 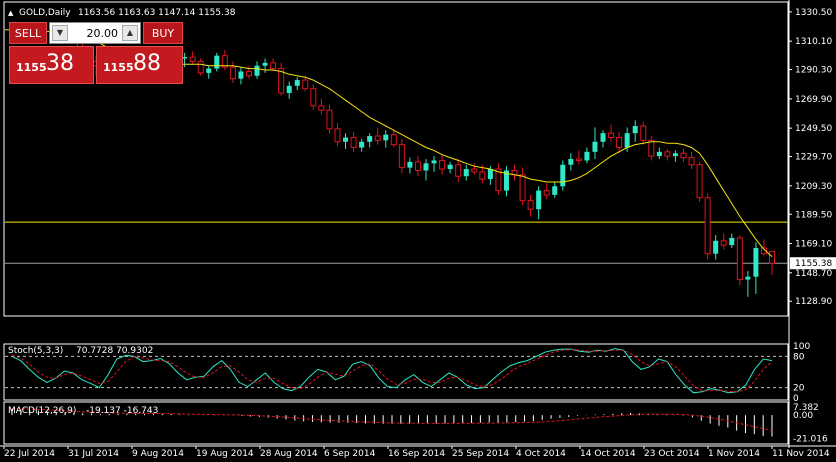 I want to click on price-tick-label: 1290.30, so click(x=813, y=71).